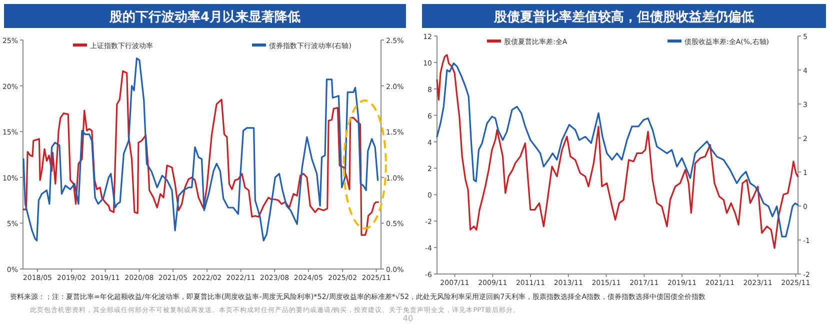 This screenshot has height=324, width=830. Describe the element at coordinates (408, 318) in the screenshot. I see `text: 40` at that location.